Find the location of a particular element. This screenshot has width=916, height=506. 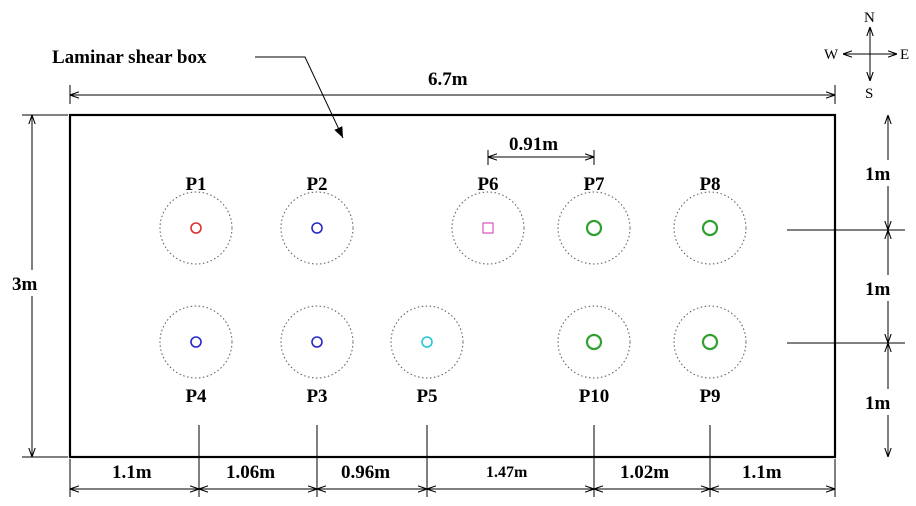

influence-zone-p10 is located at coordinates (594, 342).